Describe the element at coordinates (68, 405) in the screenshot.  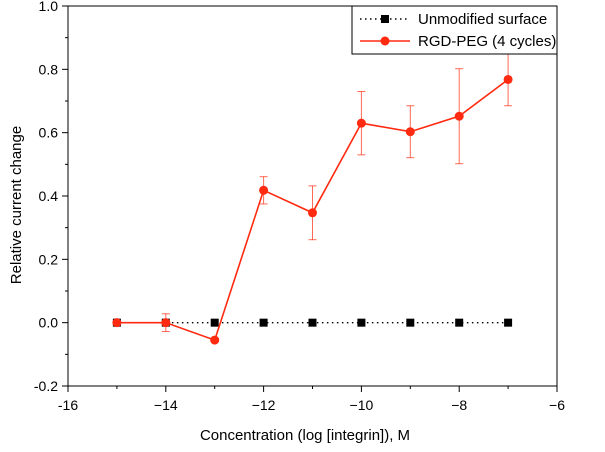
I see `x-tick-label: -16` at that location.